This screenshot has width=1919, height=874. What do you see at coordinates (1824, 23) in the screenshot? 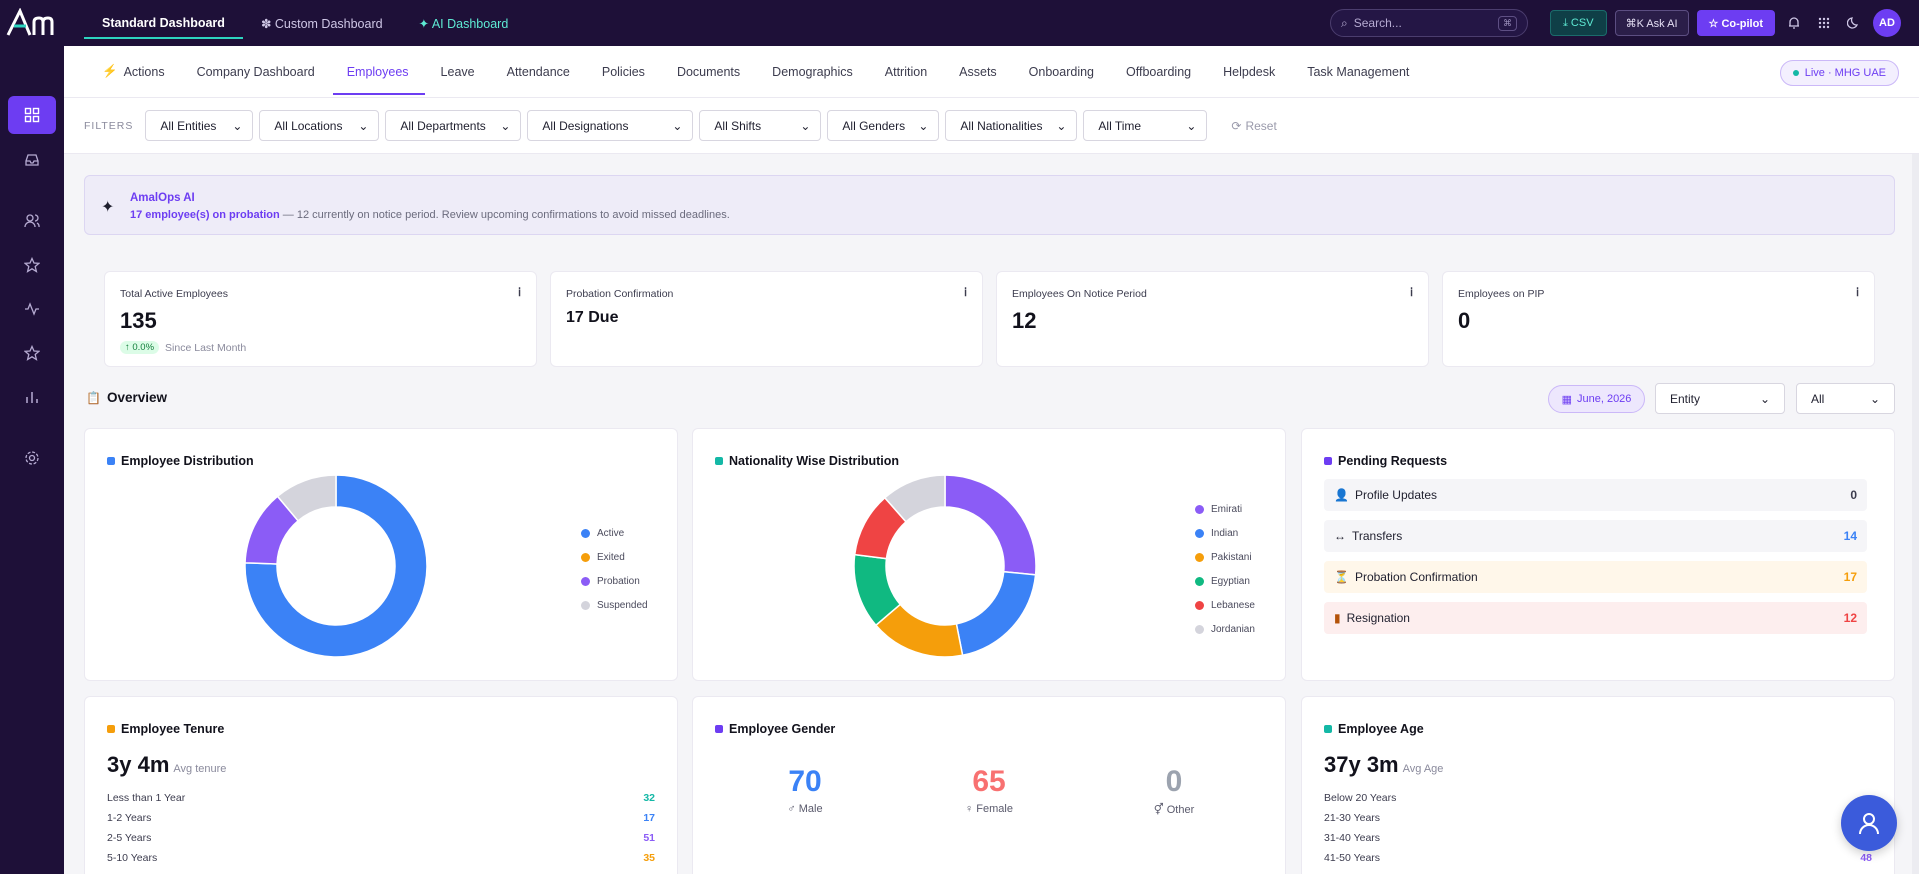
I see `apps-grid-icon` at bounding box center [1824, 23].